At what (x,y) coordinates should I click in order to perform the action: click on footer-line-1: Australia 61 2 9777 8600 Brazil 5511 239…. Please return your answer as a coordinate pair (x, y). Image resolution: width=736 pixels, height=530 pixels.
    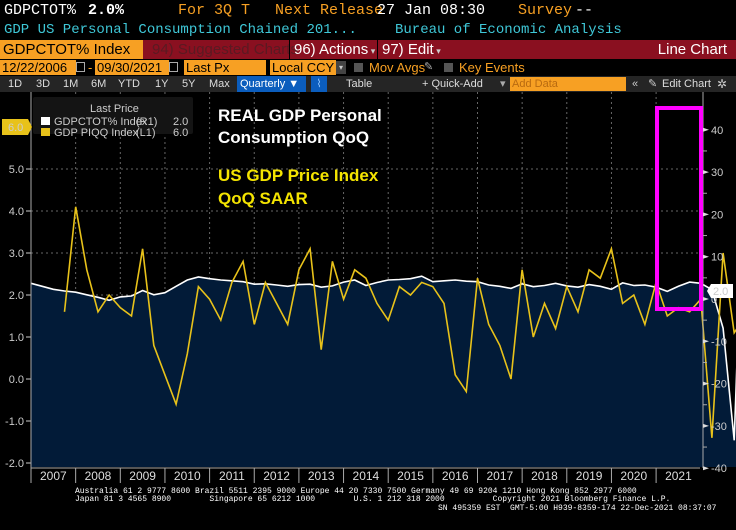
    Looking at the image, I should click on (356, 491).